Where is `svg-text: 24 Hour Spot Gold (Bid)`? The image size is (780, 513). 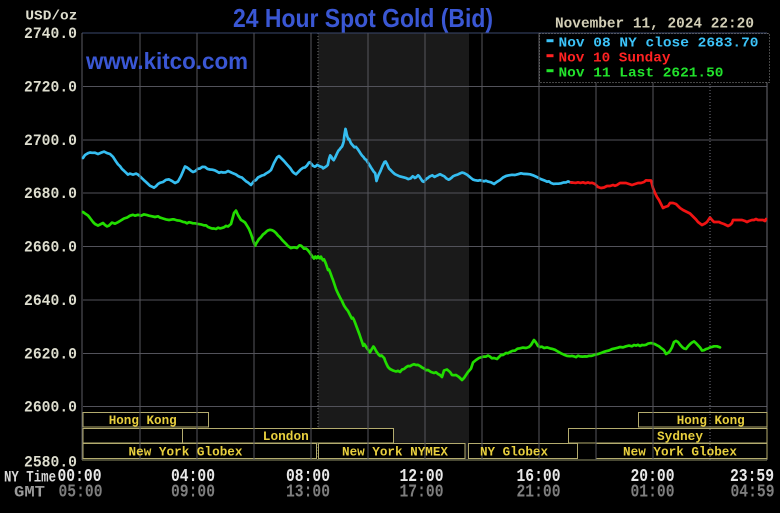 svg-text: 24 Hour Spot Gold (Bid) is located at coordinates (363, 18).